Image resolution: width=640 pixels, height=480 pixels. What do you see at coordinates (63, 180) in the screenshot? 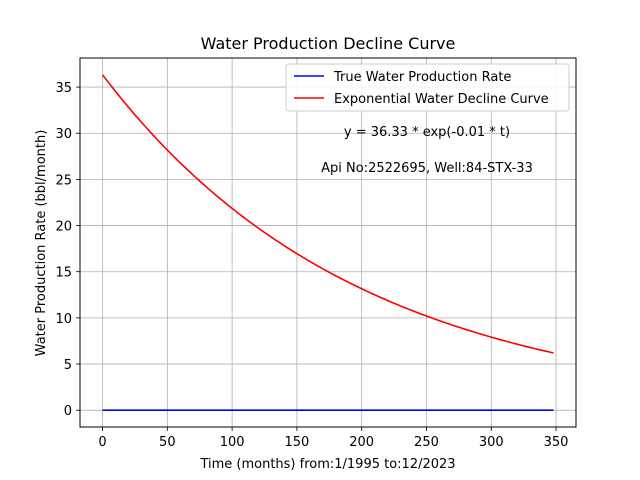
I see `y-tick-label: 25` at bounding box center [63, 180].